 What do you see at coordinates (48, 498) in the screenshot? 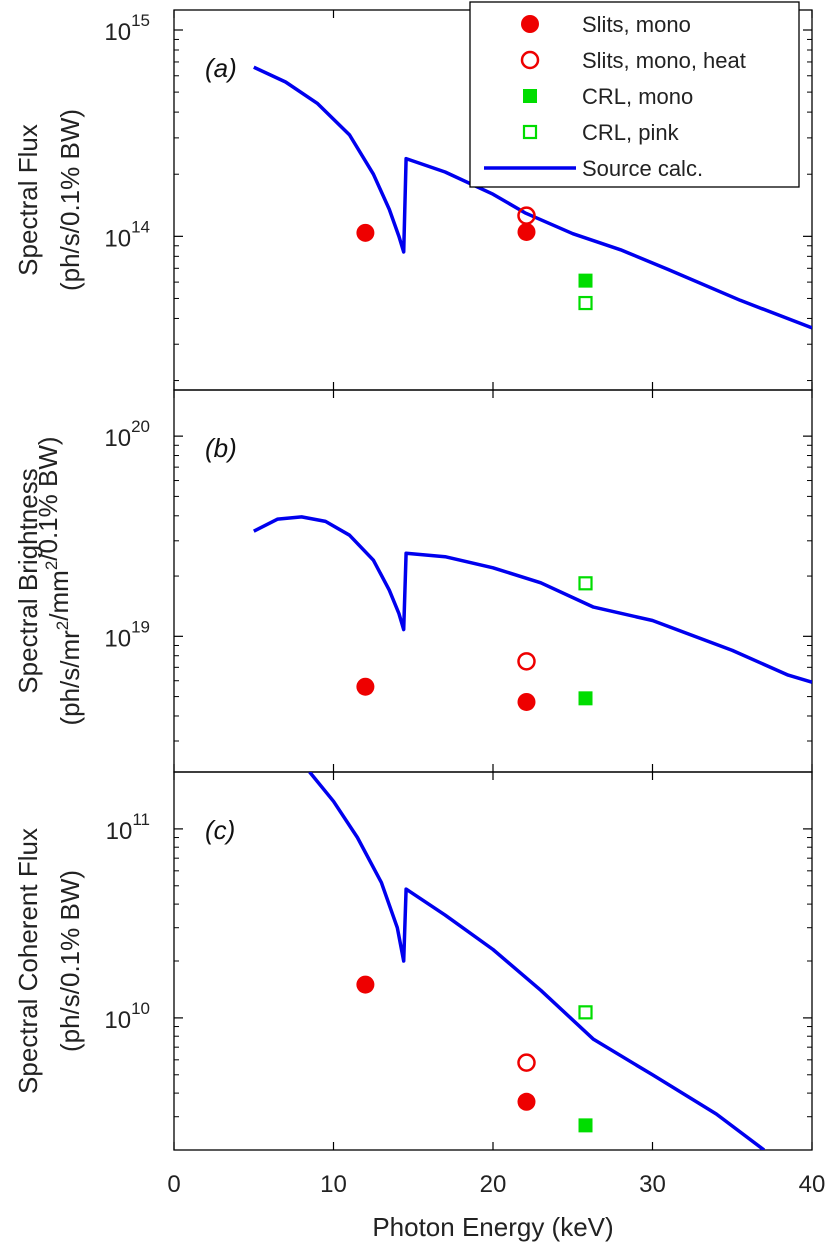
I see `y-units-part: /0.1% BW)` at bounding box center [48, 498].